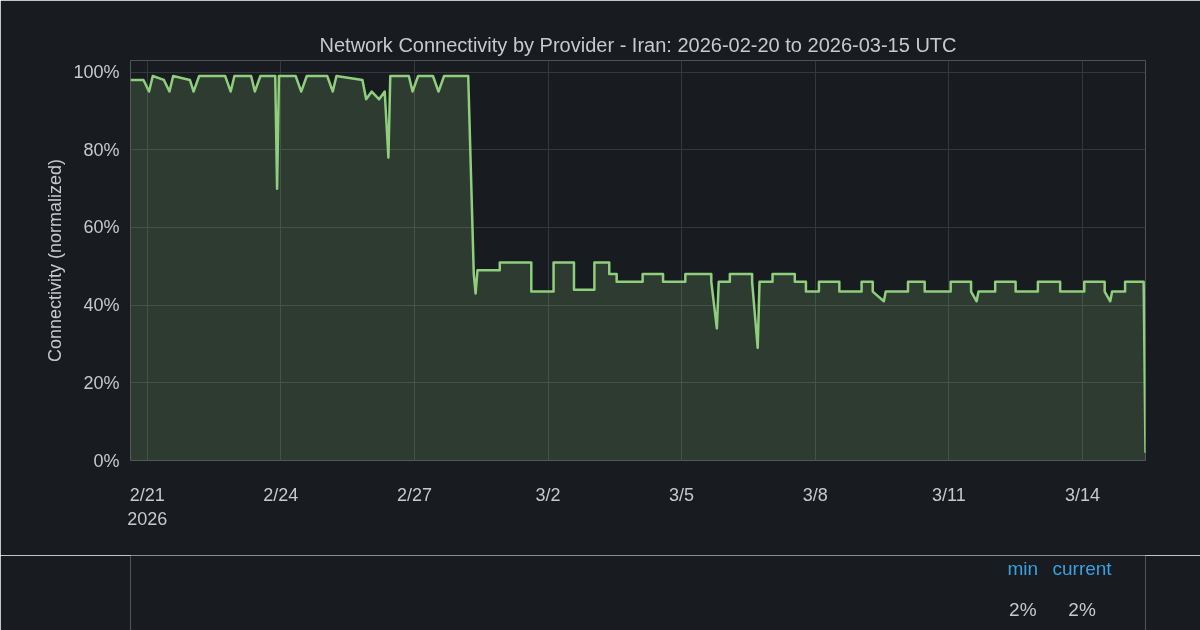 This screenshot has height=630, width=1200. Describe the element at coordinates (1023, 568) in the screenshot. I see `text: min` at that location.